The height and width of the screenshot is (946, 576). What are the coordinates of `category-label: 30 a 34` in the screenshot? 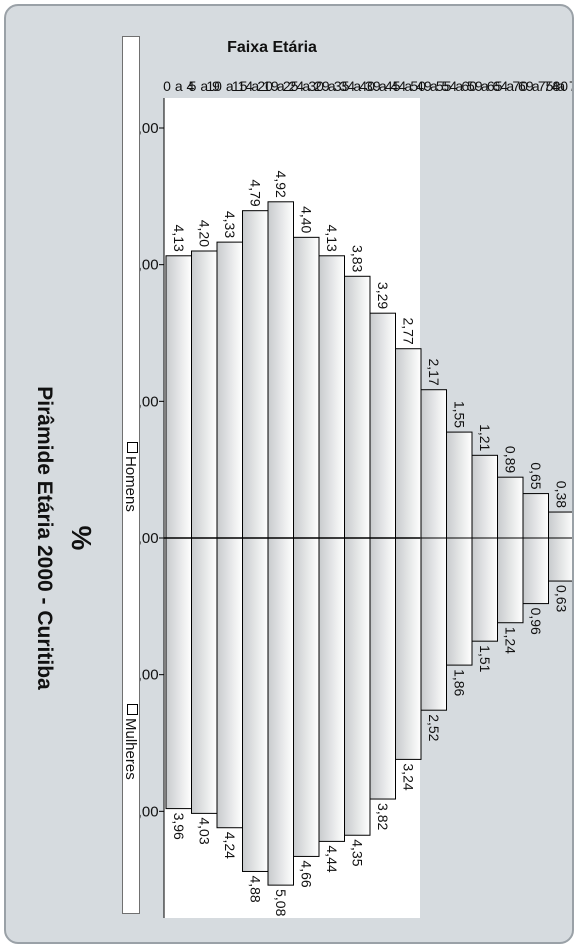 It's located at (331, 86).